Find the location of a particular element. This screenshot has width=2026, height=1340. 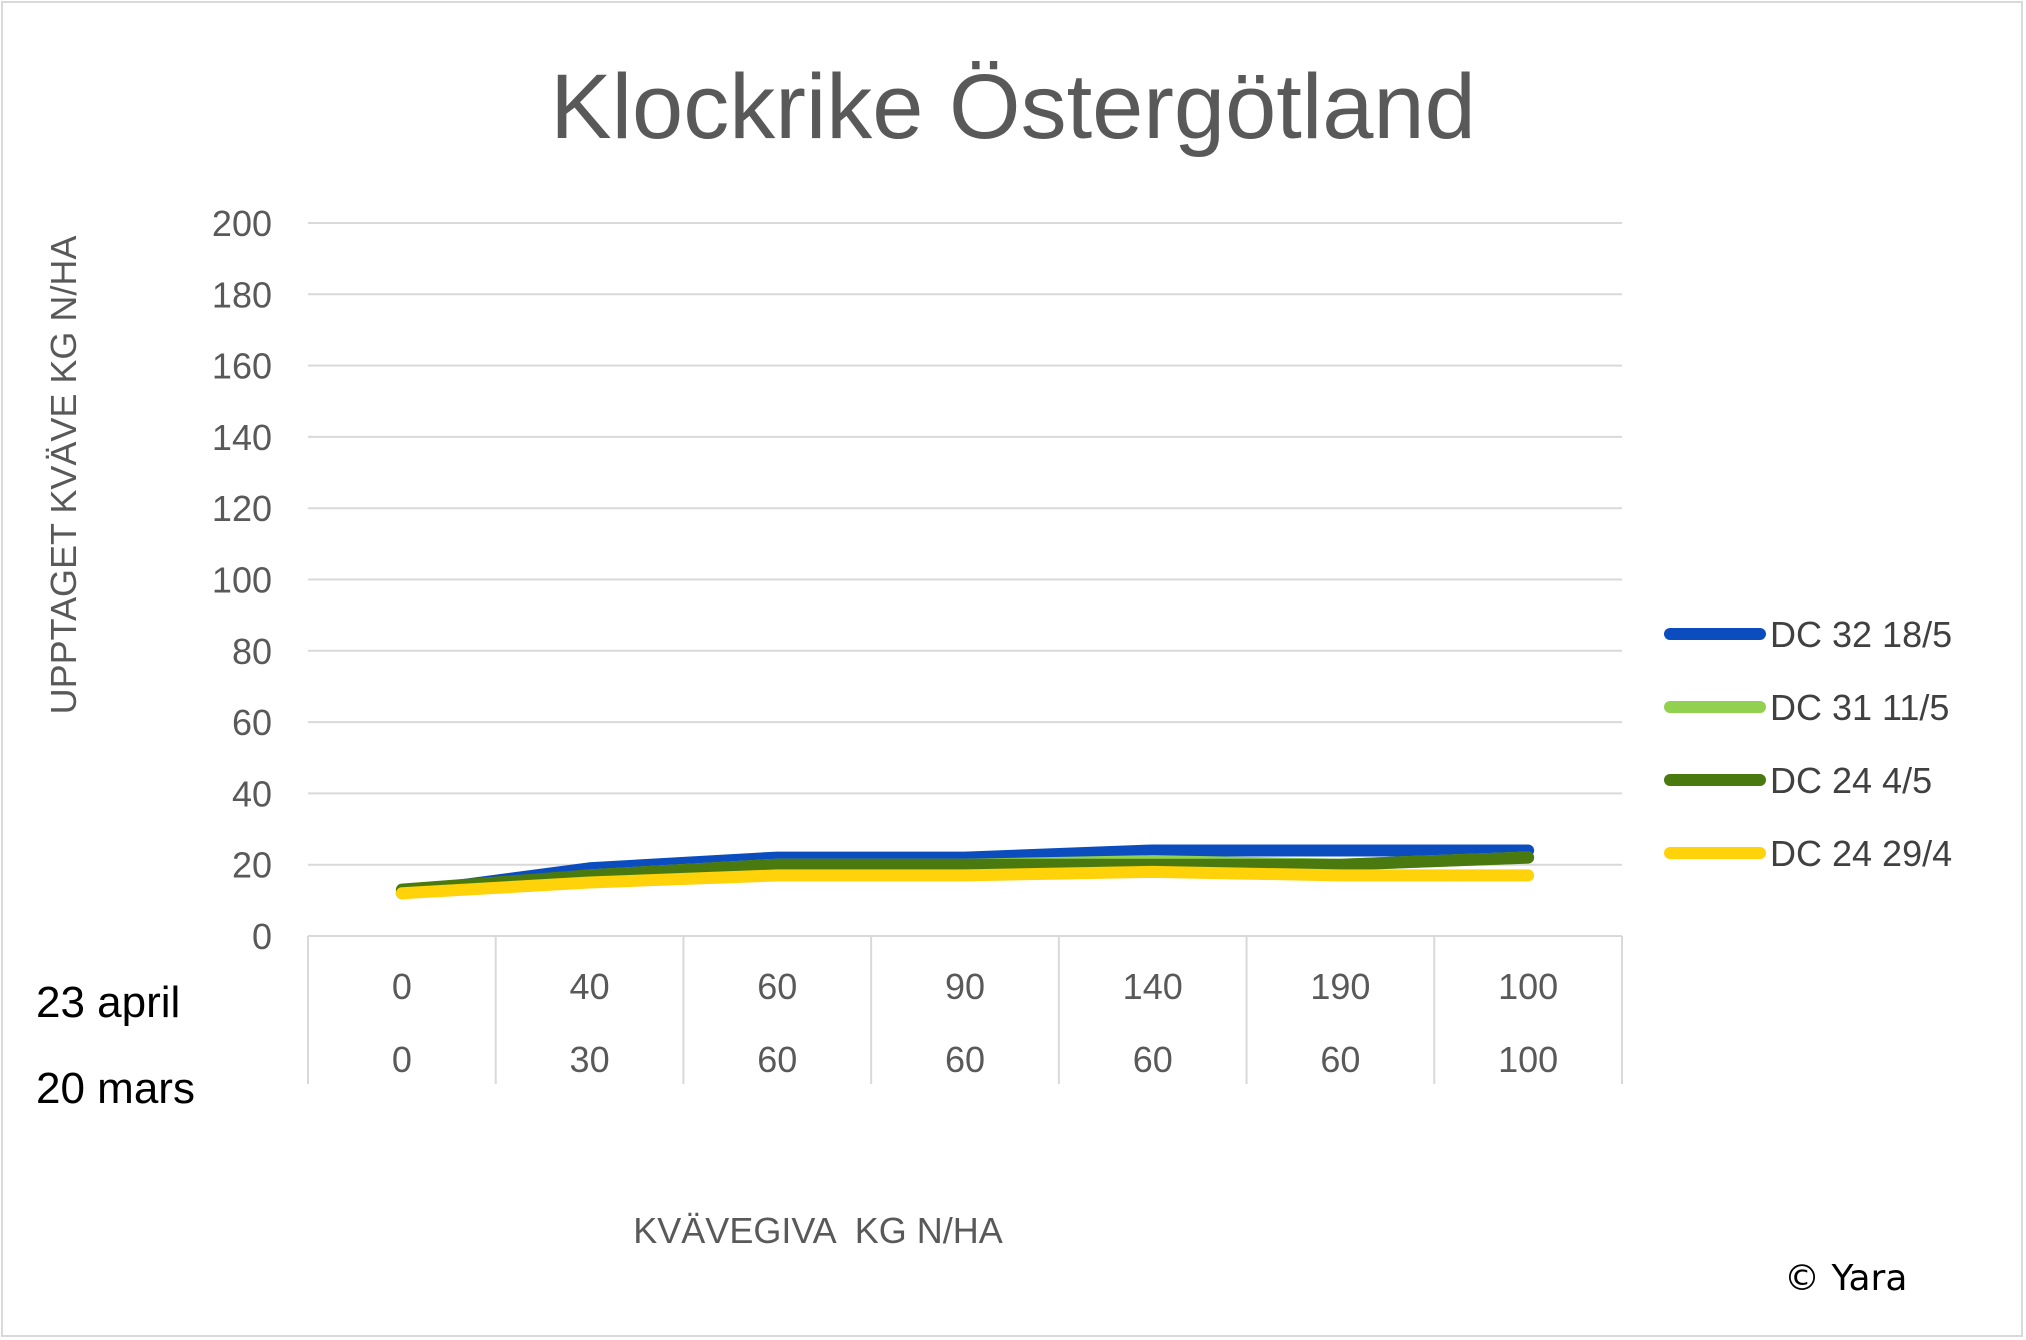

x-tick-row1-4: 140 is located at coordinates (1153, 986).